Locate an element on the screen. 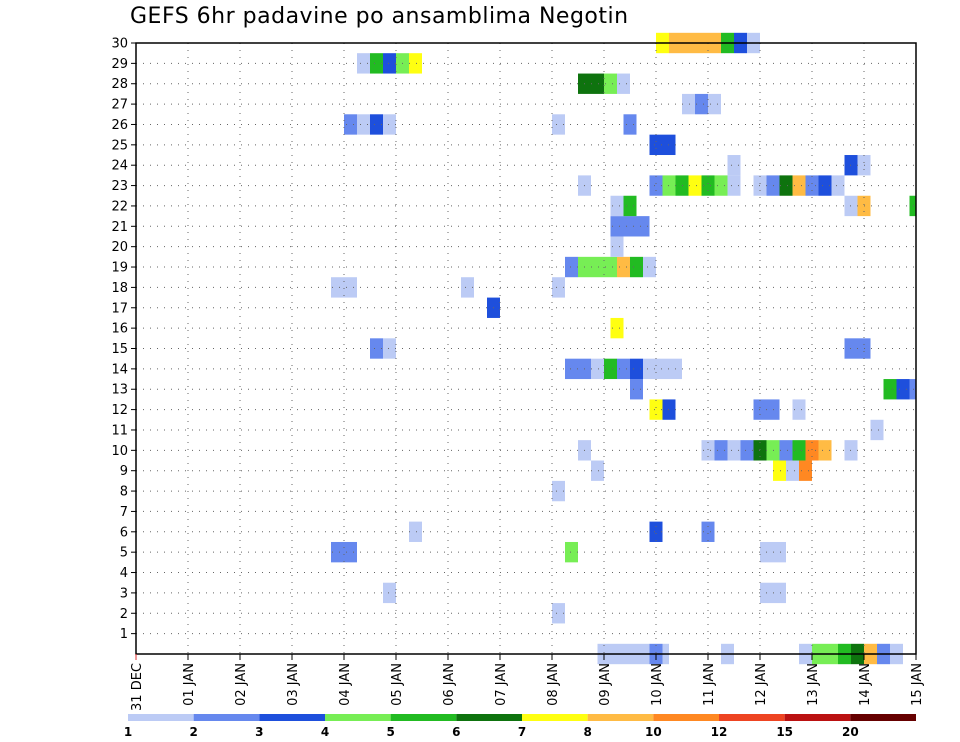 The image size is (960, 742). legend-label: 20 is located at coordinates (850, 732).